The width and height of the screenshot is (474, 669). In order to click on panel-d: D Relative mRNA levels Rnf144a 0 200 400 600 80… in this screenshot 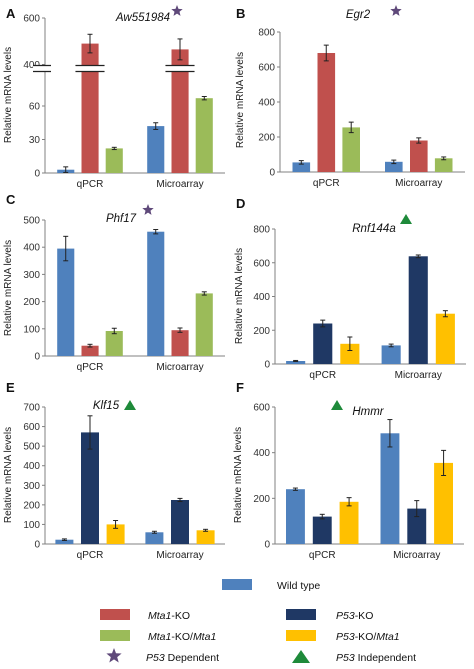, I will do `click(350, 288)`.